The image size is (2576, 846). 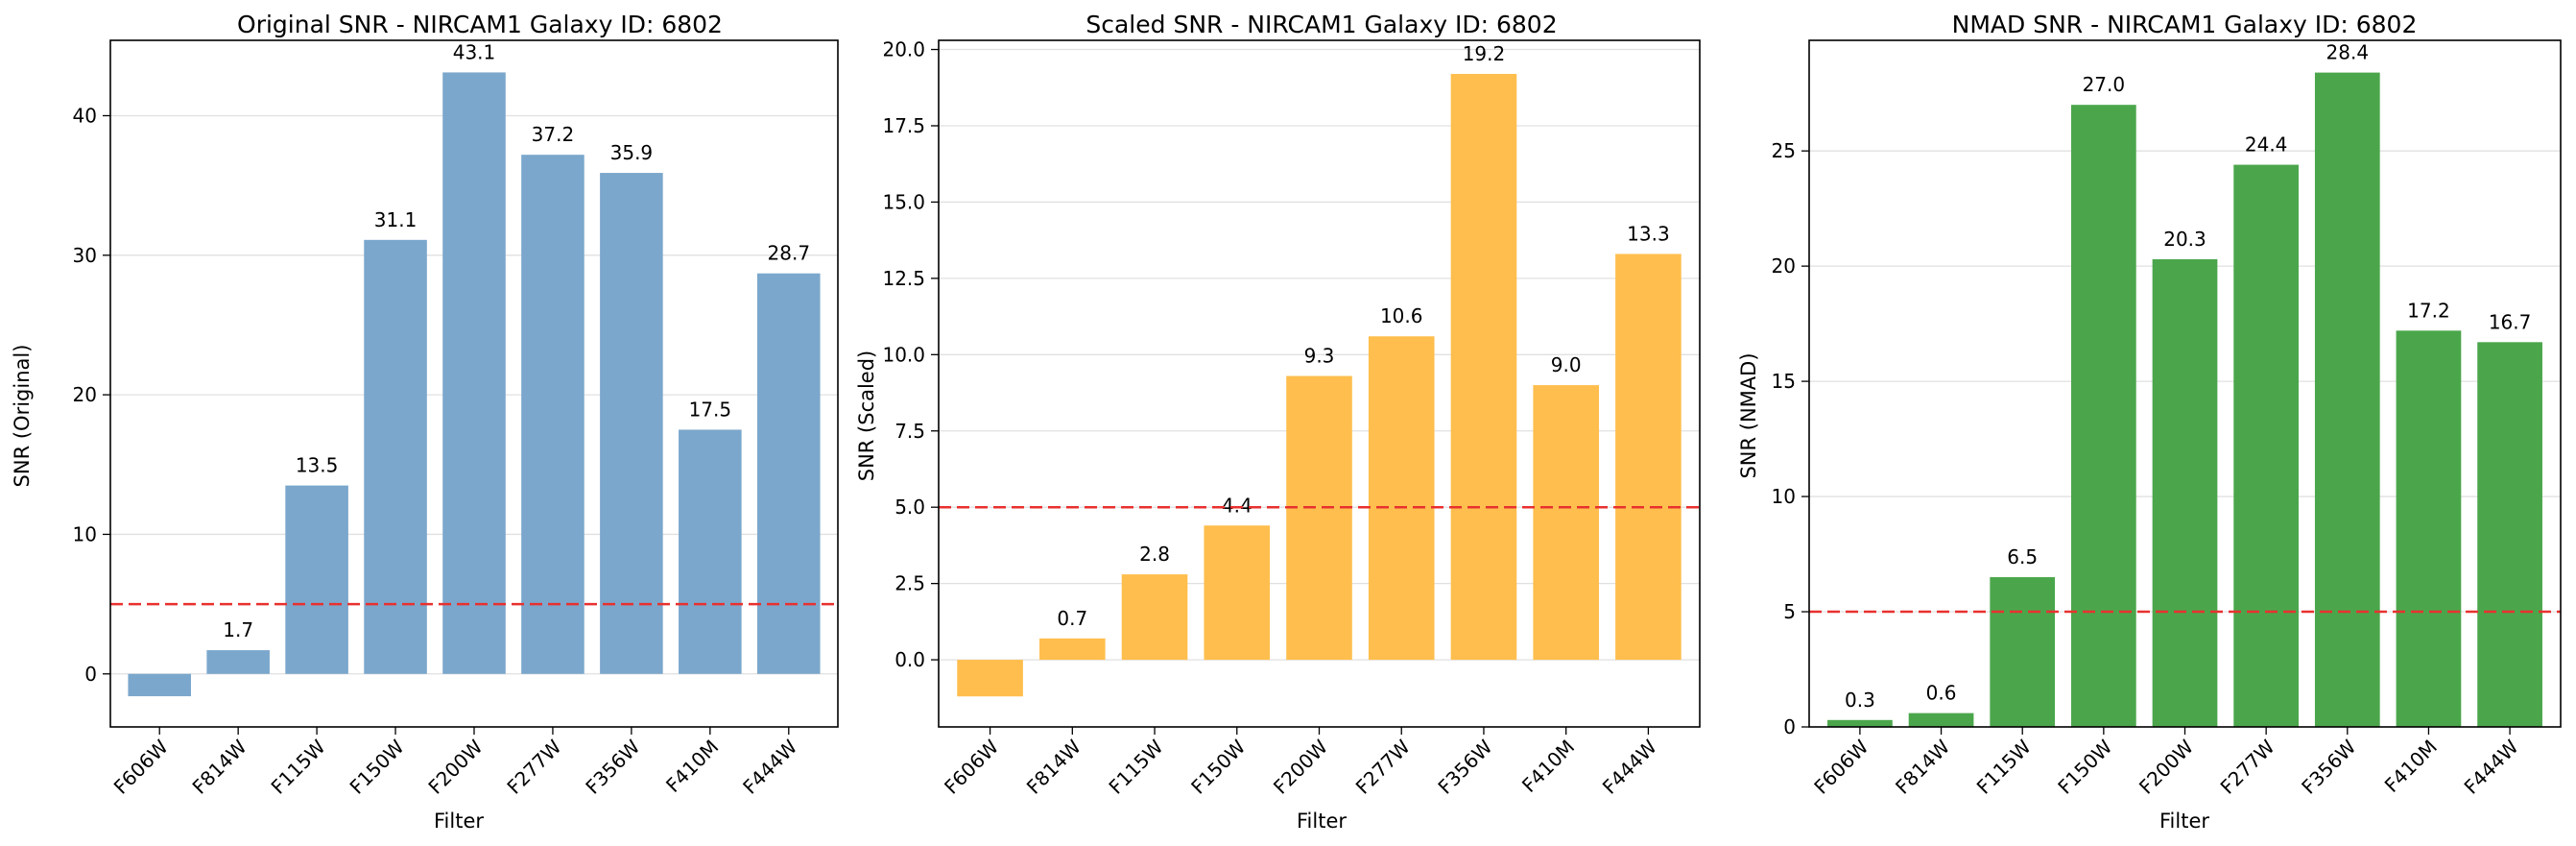 What do you see at coordinates (1941, 693) in the screenshot?
I see `data-label: 0.6` at bounding box center [1941, 693].